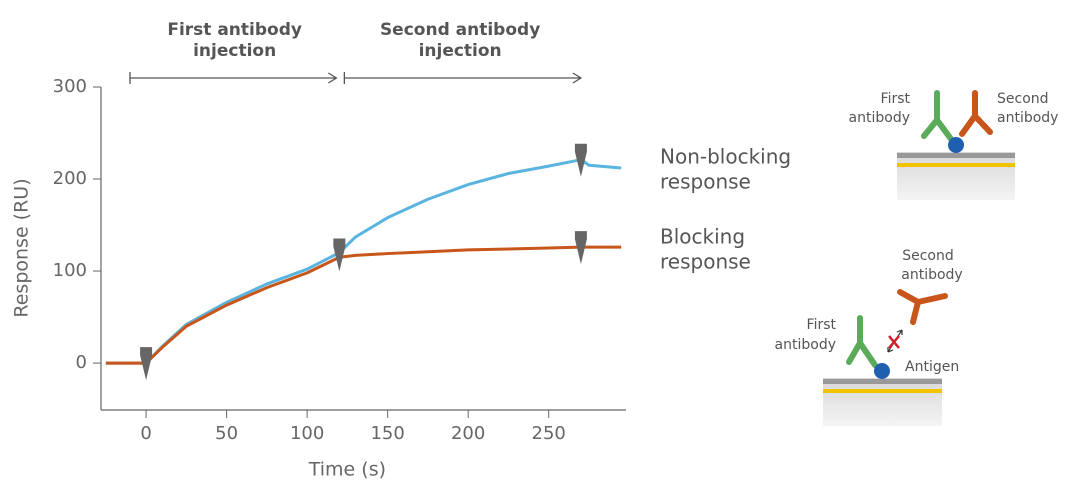 The width and height of the screenshot is (1080, 491). What do you see at coordinates (468, 433) in the screenshot?
I see `x-tick-label: 200` at bounding box center [468, 433].